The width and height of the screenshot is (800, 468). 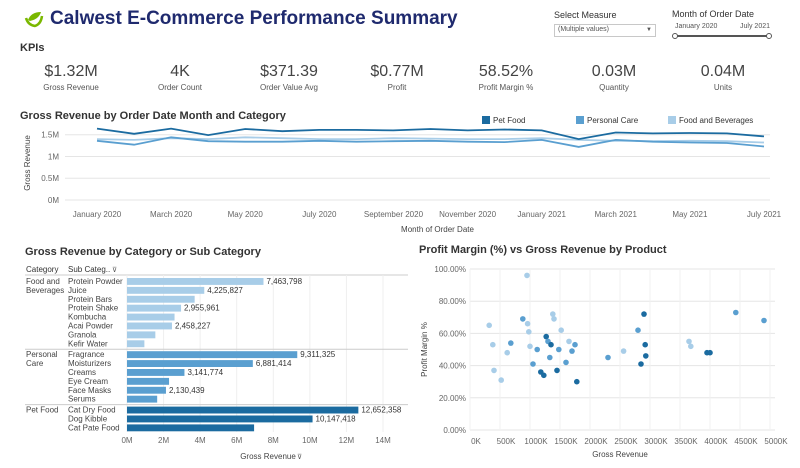 I want to click on y-tick-label: 60.00%, so click(x=452, y=333).